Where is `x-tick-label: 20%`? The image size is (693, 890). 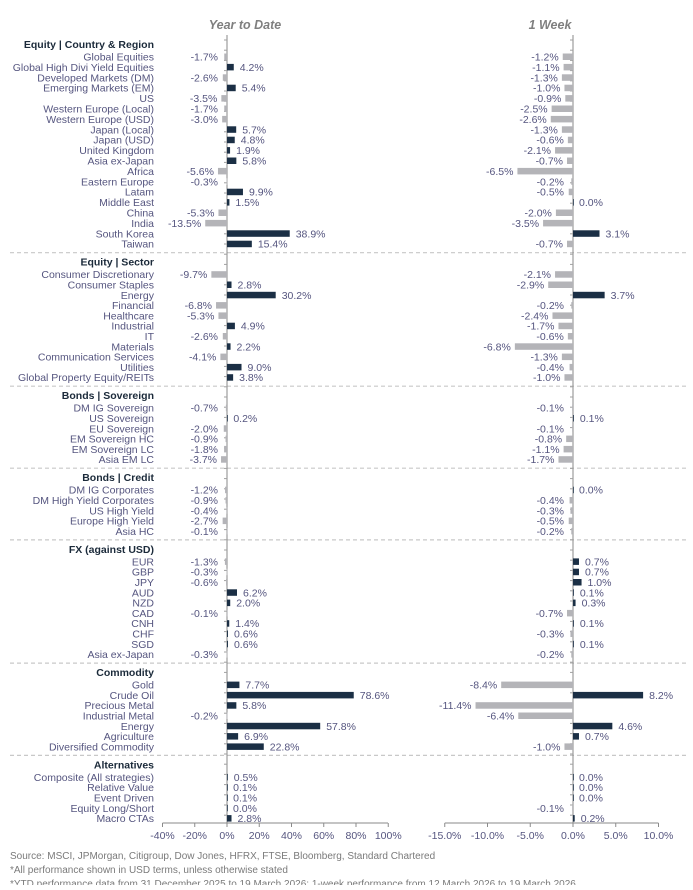
x-tick-label: 20% is located at coordinates (259, 836).